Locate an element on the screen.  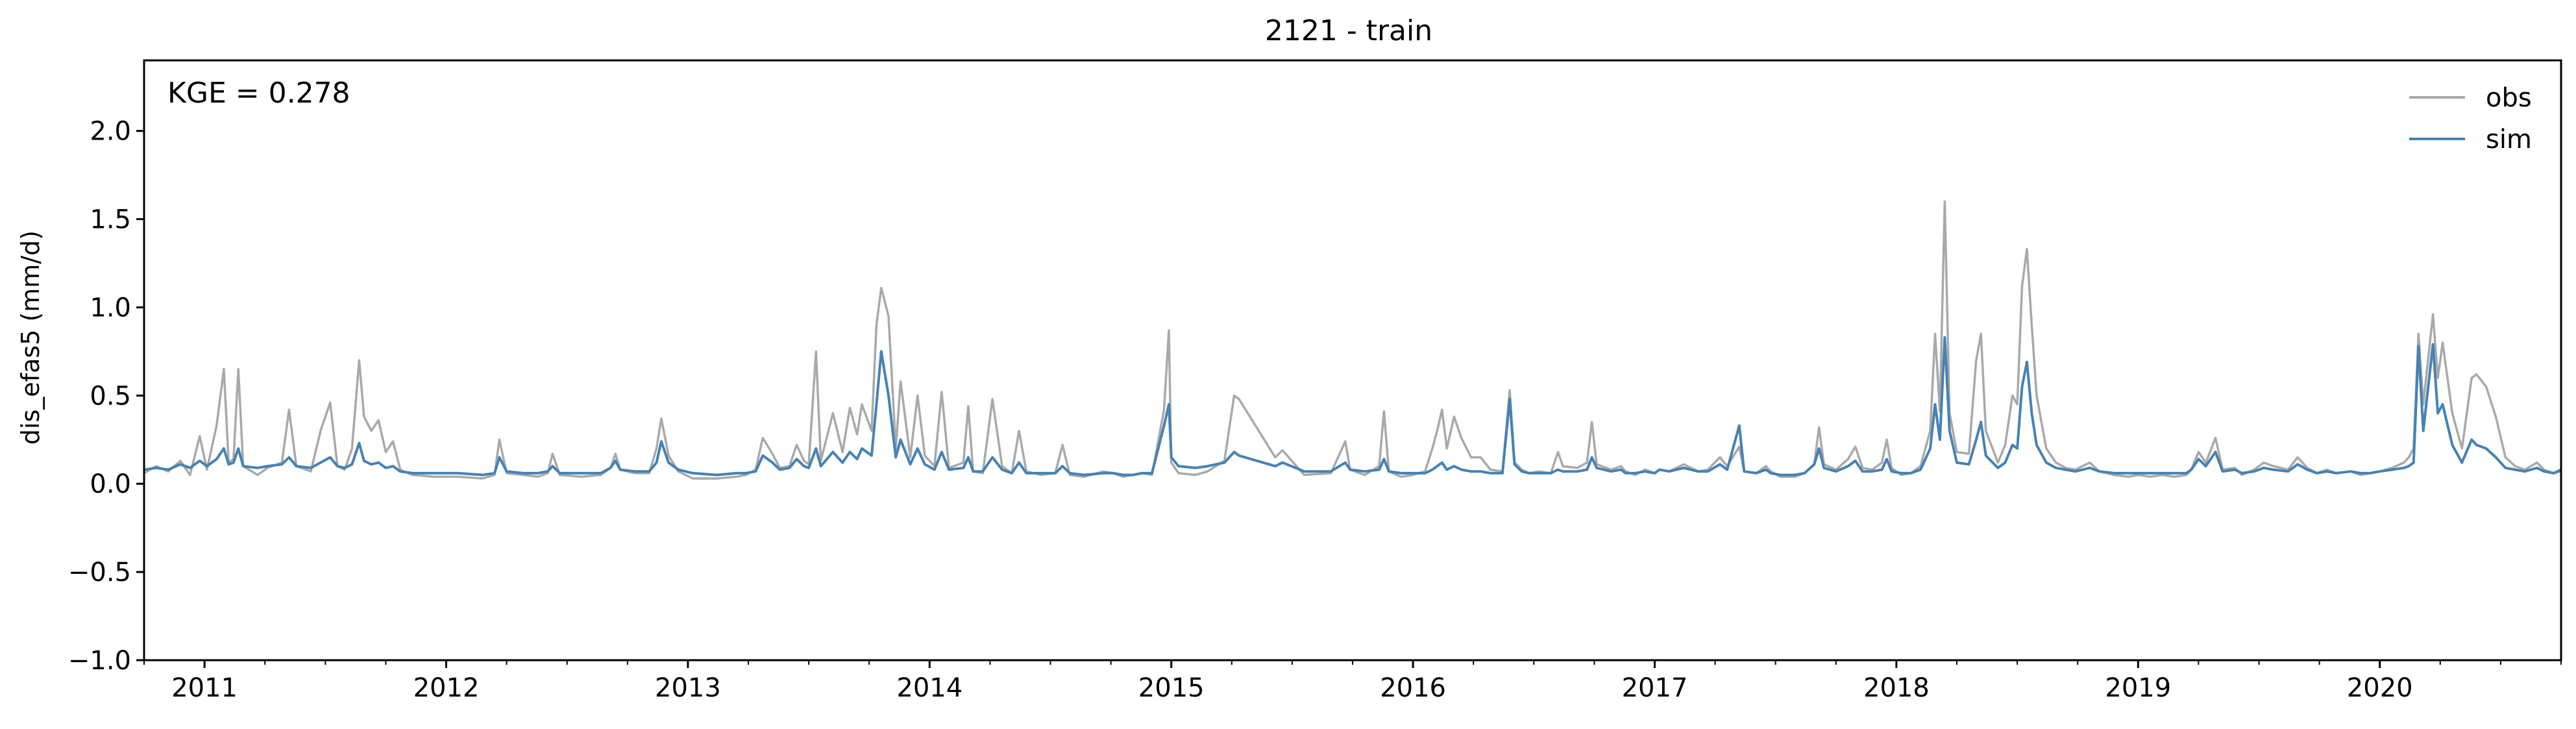
kge-annotation: KGE = 0.278 is located at coordinates (258, 93).